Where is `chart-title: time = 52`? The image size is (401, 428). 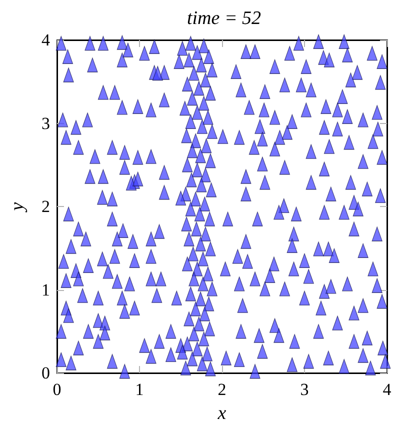 chart-title: time = 52 is located at coordinates (224, 18).